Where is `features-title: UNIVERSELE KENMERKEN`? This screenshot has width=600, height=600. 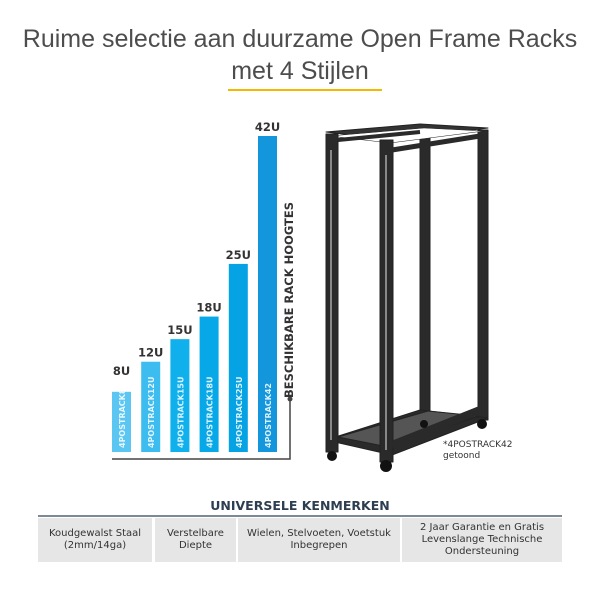 features-title: UNIVERSELE KENMERKEN is located at coordinates (300, 505).